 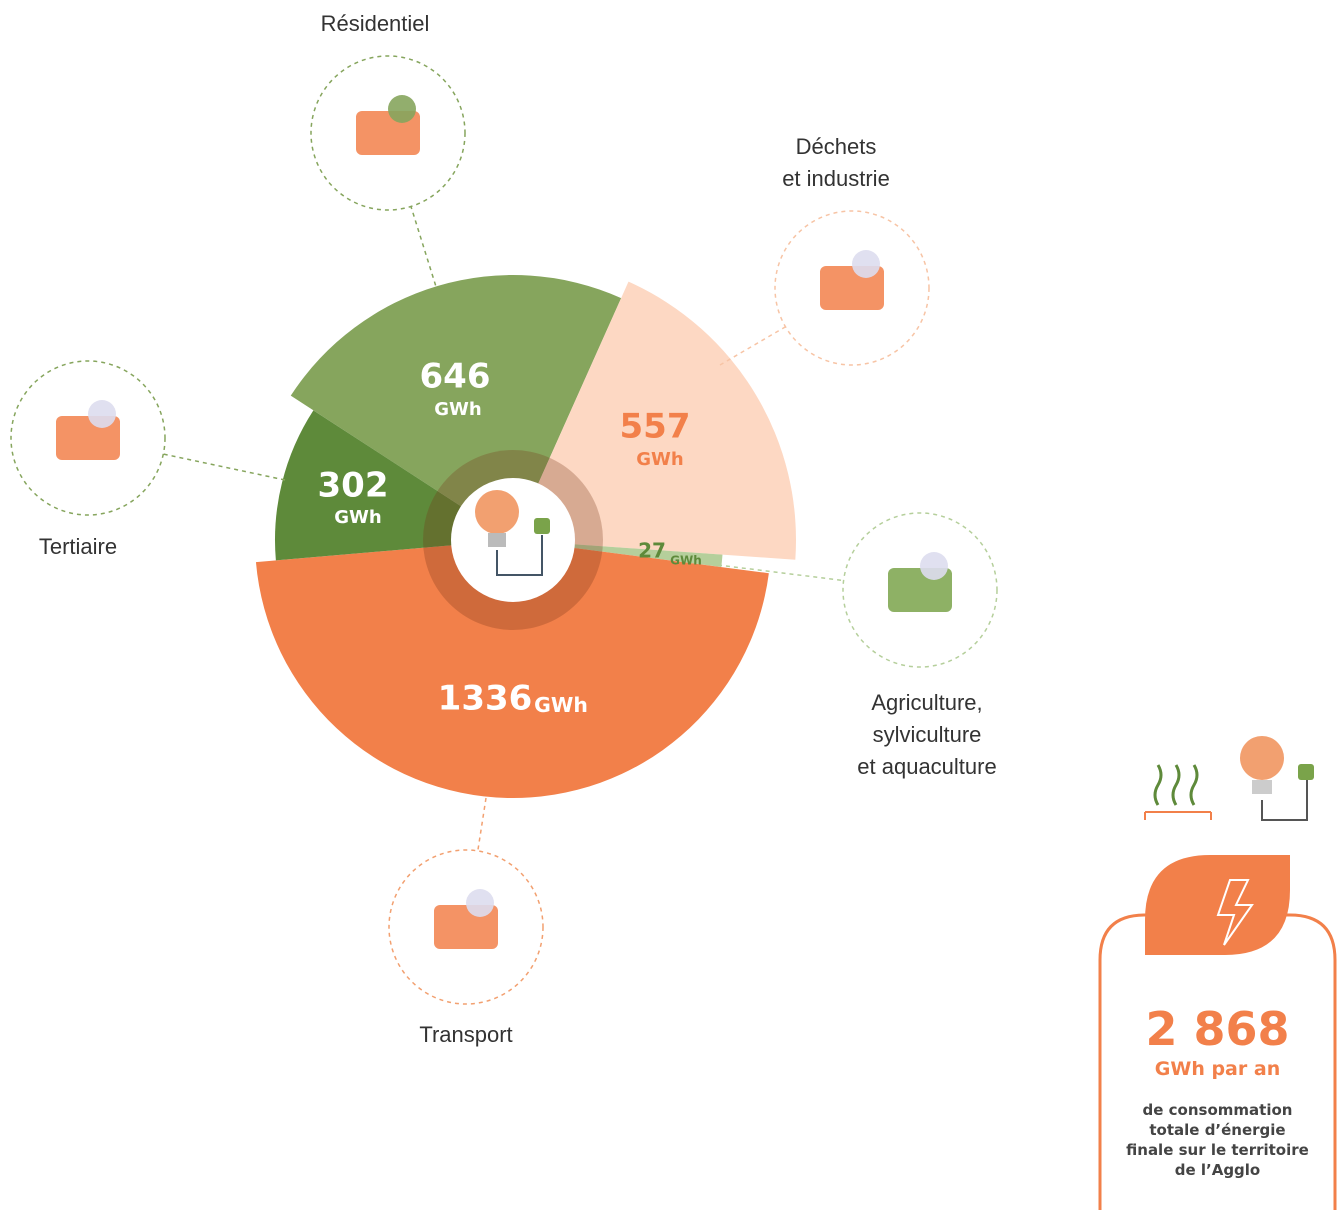 I want to click on value-label: 302, so click(x=353, y=486).